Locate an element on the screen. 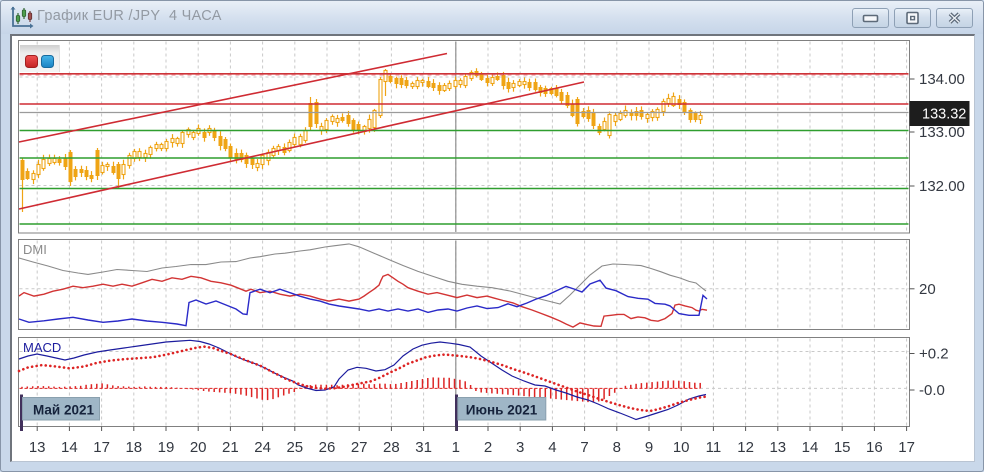  svg-text: 134.00 is located at coordinates (942, 79).